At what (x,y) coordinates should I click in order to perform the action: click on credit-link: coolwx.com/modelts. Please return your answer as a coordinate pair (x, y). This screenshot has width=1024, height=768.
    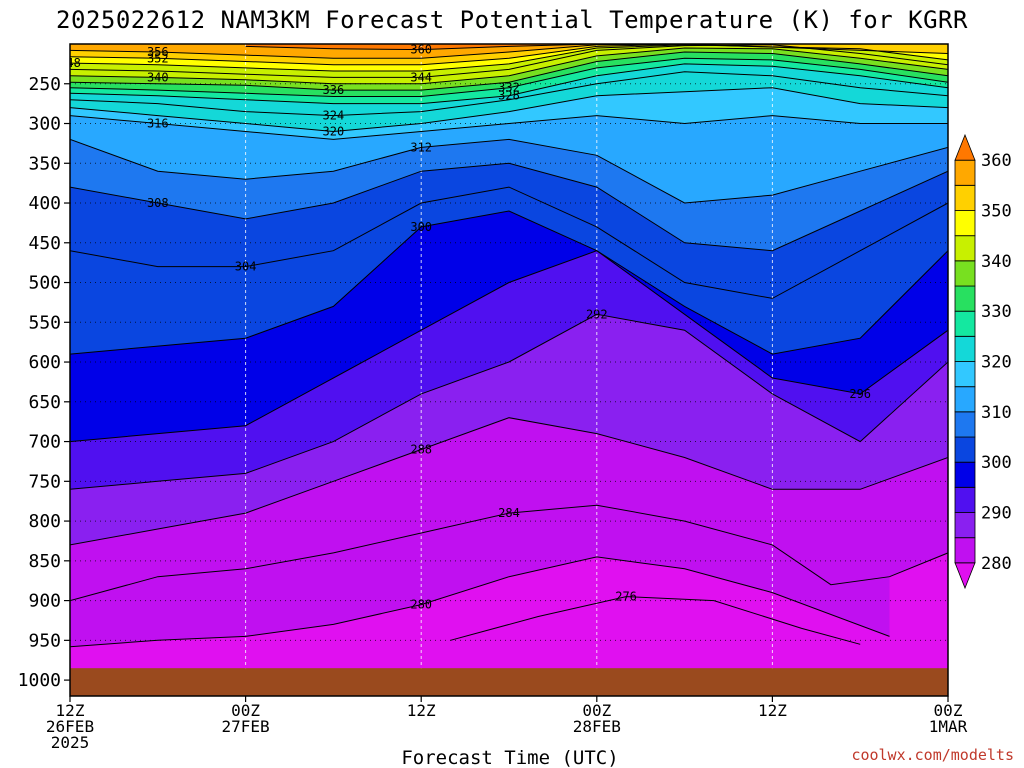
    Looking at the image, I should click on (932, 755).